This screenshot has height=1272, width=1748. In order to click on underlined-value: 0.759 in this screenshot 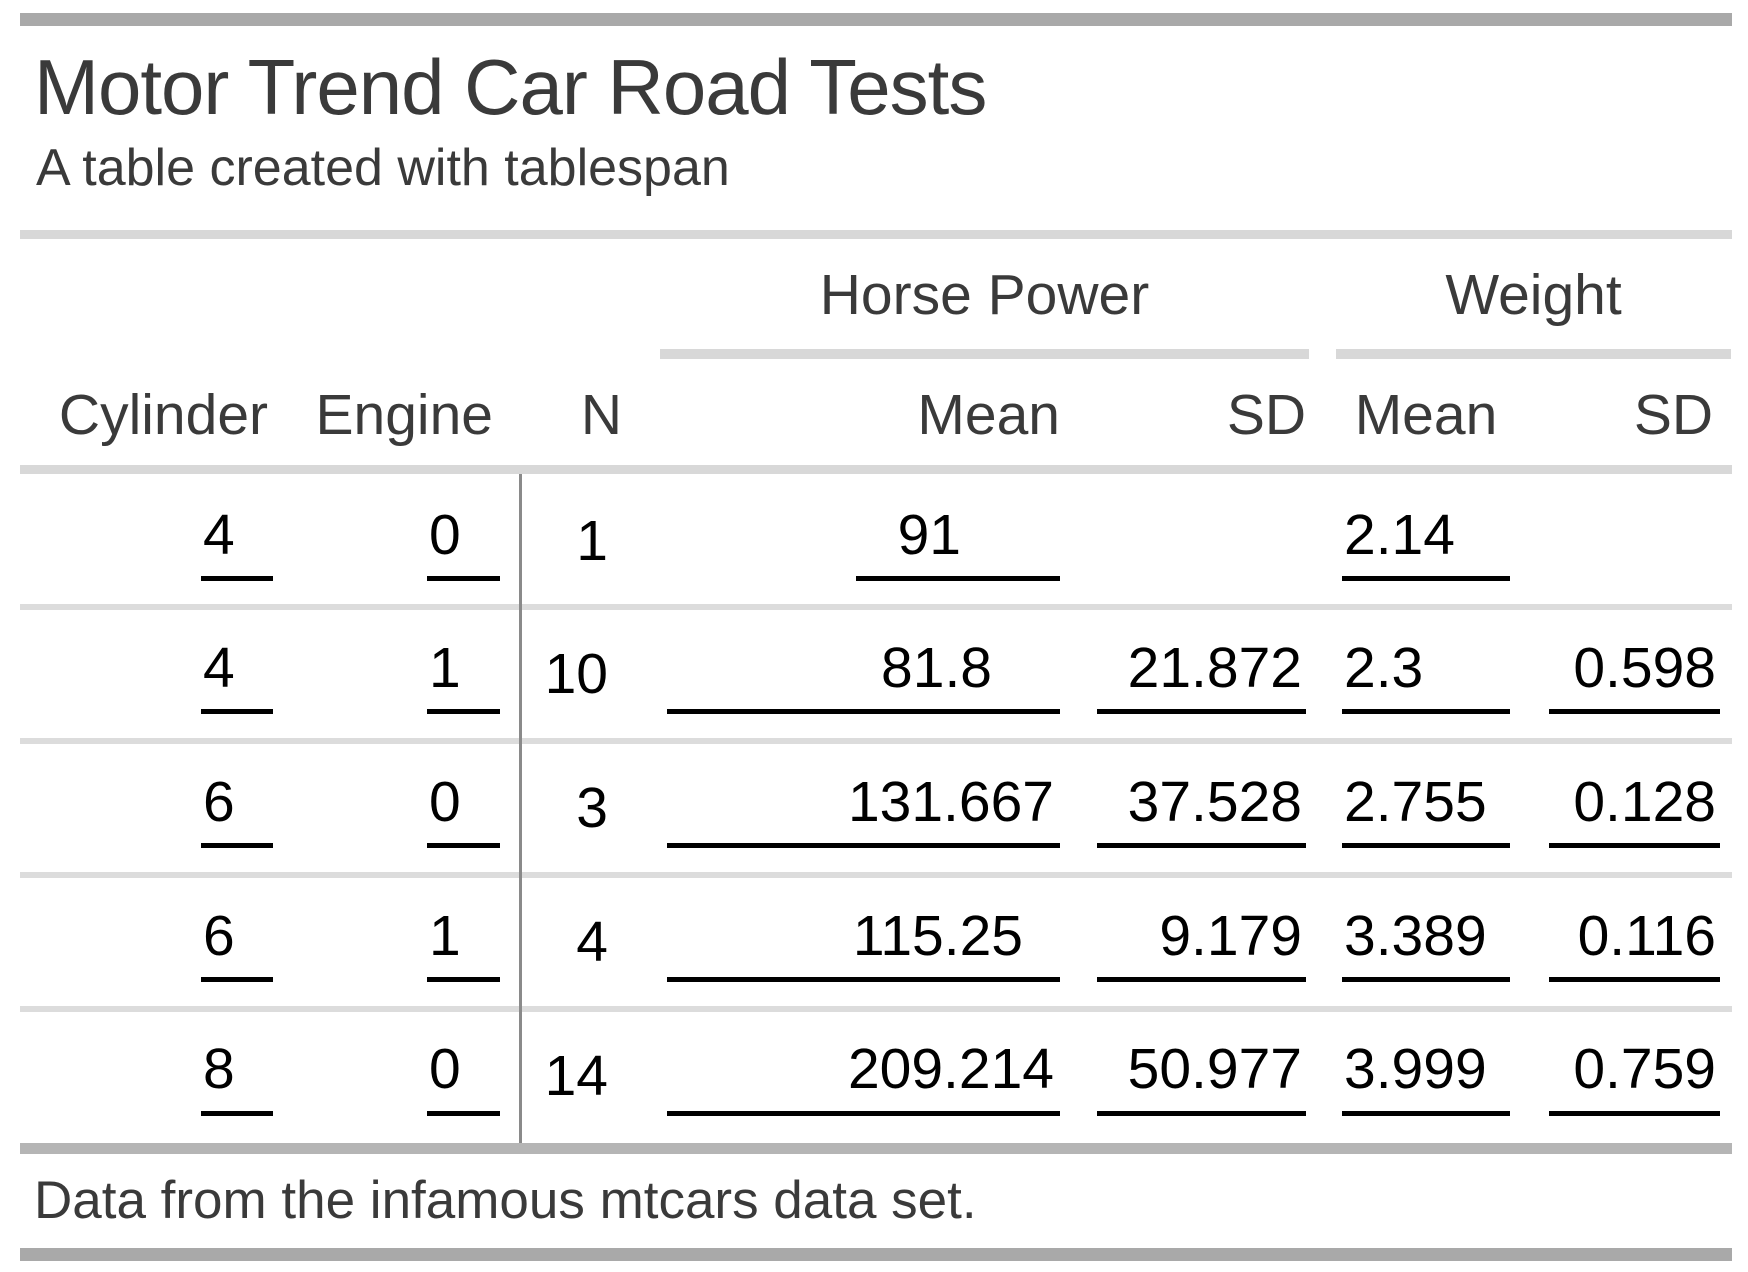, I will do `click(1634, 1076)`.